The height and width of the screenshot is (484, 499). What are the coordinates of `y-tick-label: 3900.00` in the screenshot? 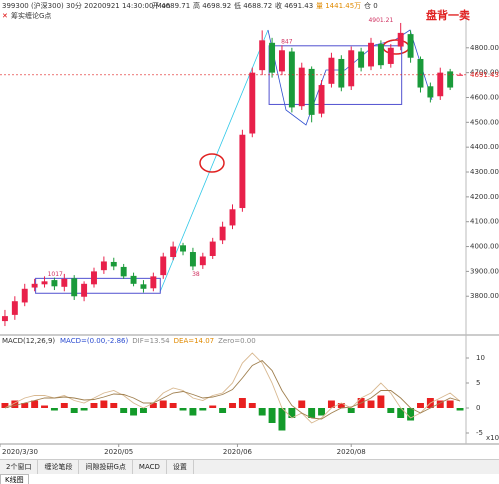 It's located at (484, 271).